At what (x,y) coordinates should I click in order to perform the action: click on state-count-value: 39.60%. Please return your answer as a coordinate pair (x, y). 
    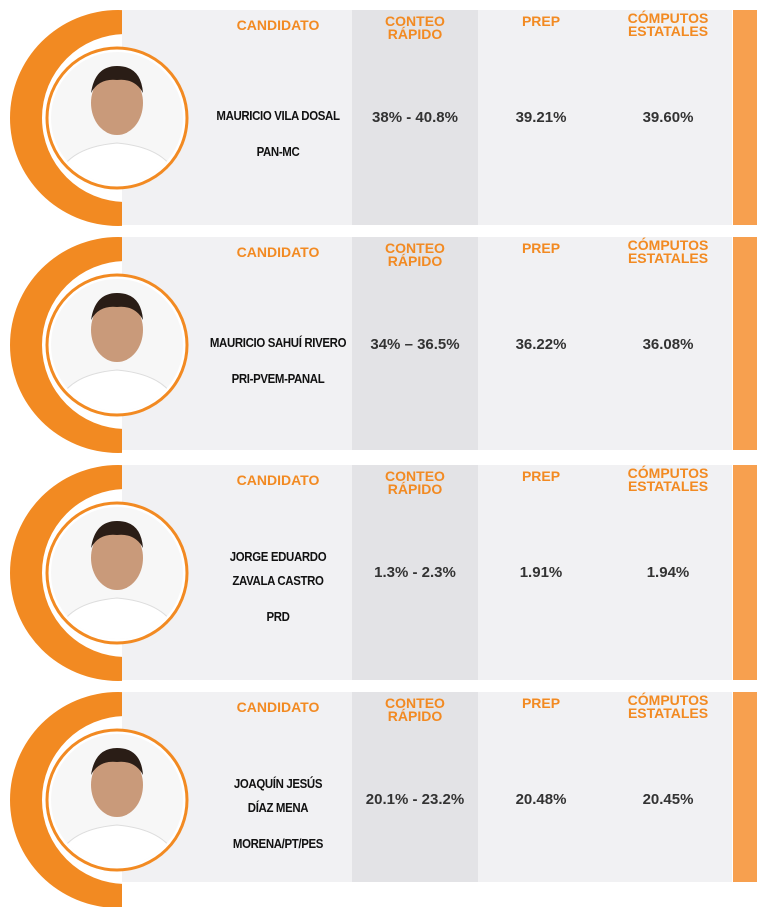
    Looking at the image, I should click on (668, 117).